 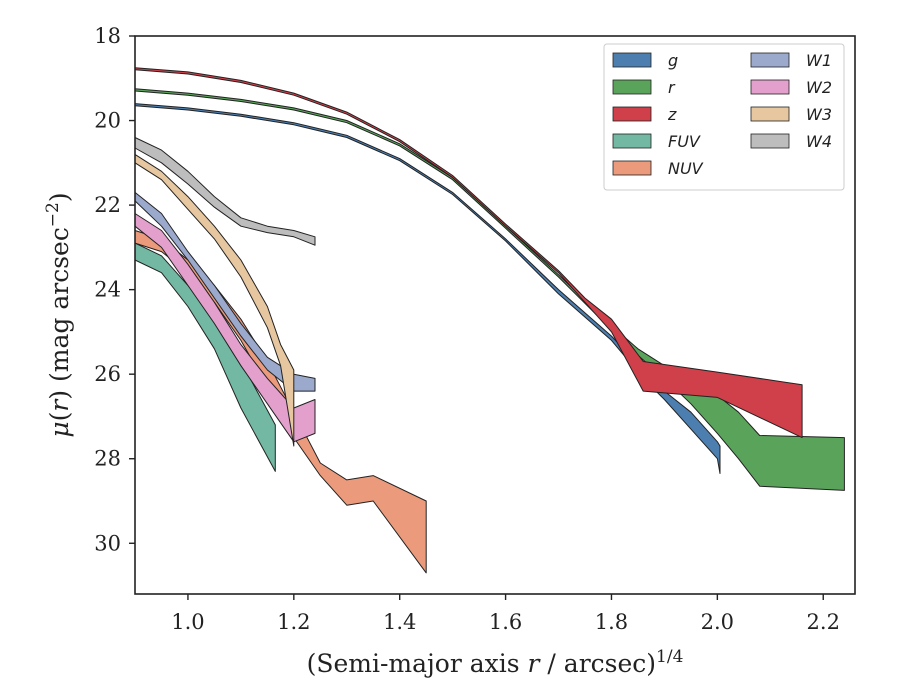 I want to click on x-tick-label: 1.6, so click(x=505, y=622).